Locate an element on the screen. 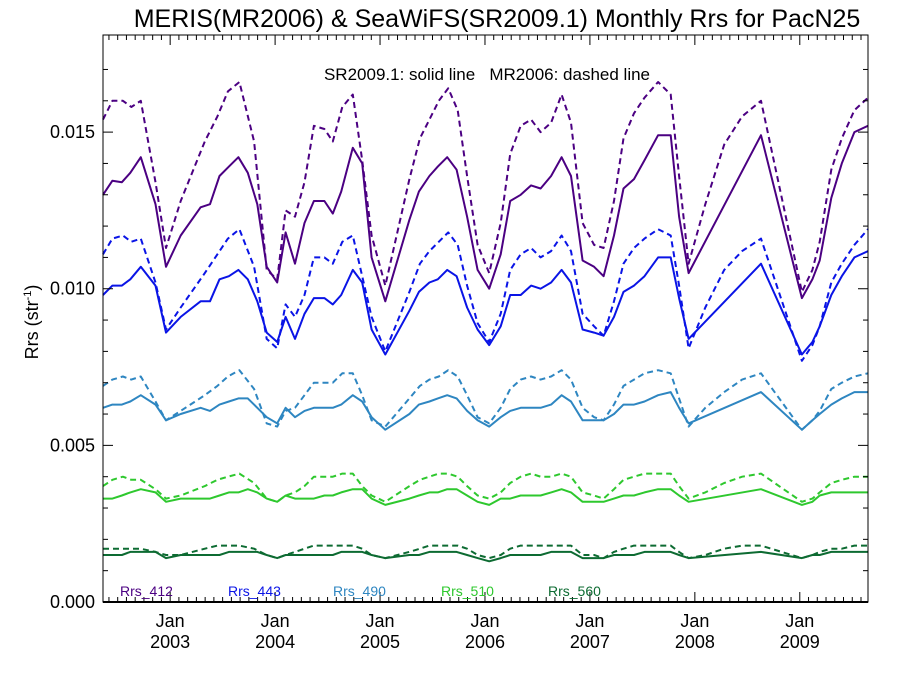  x-tick-label-year: 2004 is located at coordinates (275, 642).